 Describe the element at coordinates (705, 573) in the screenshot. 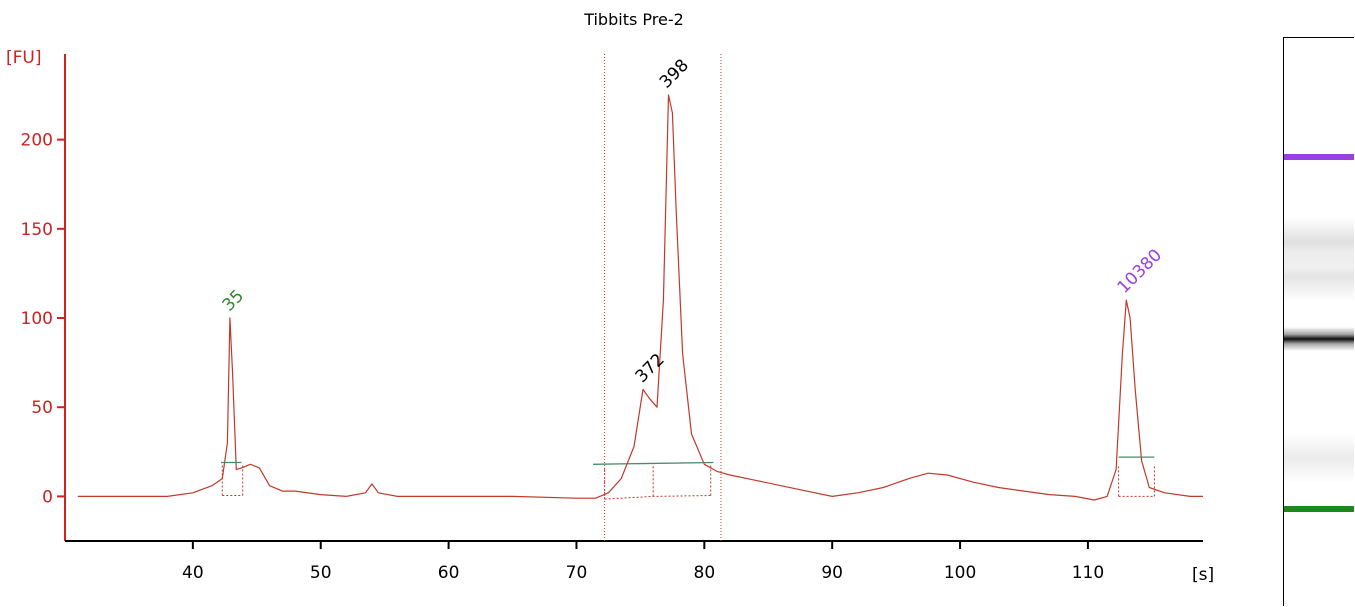

I see `x-tick-label: 80` at that location.